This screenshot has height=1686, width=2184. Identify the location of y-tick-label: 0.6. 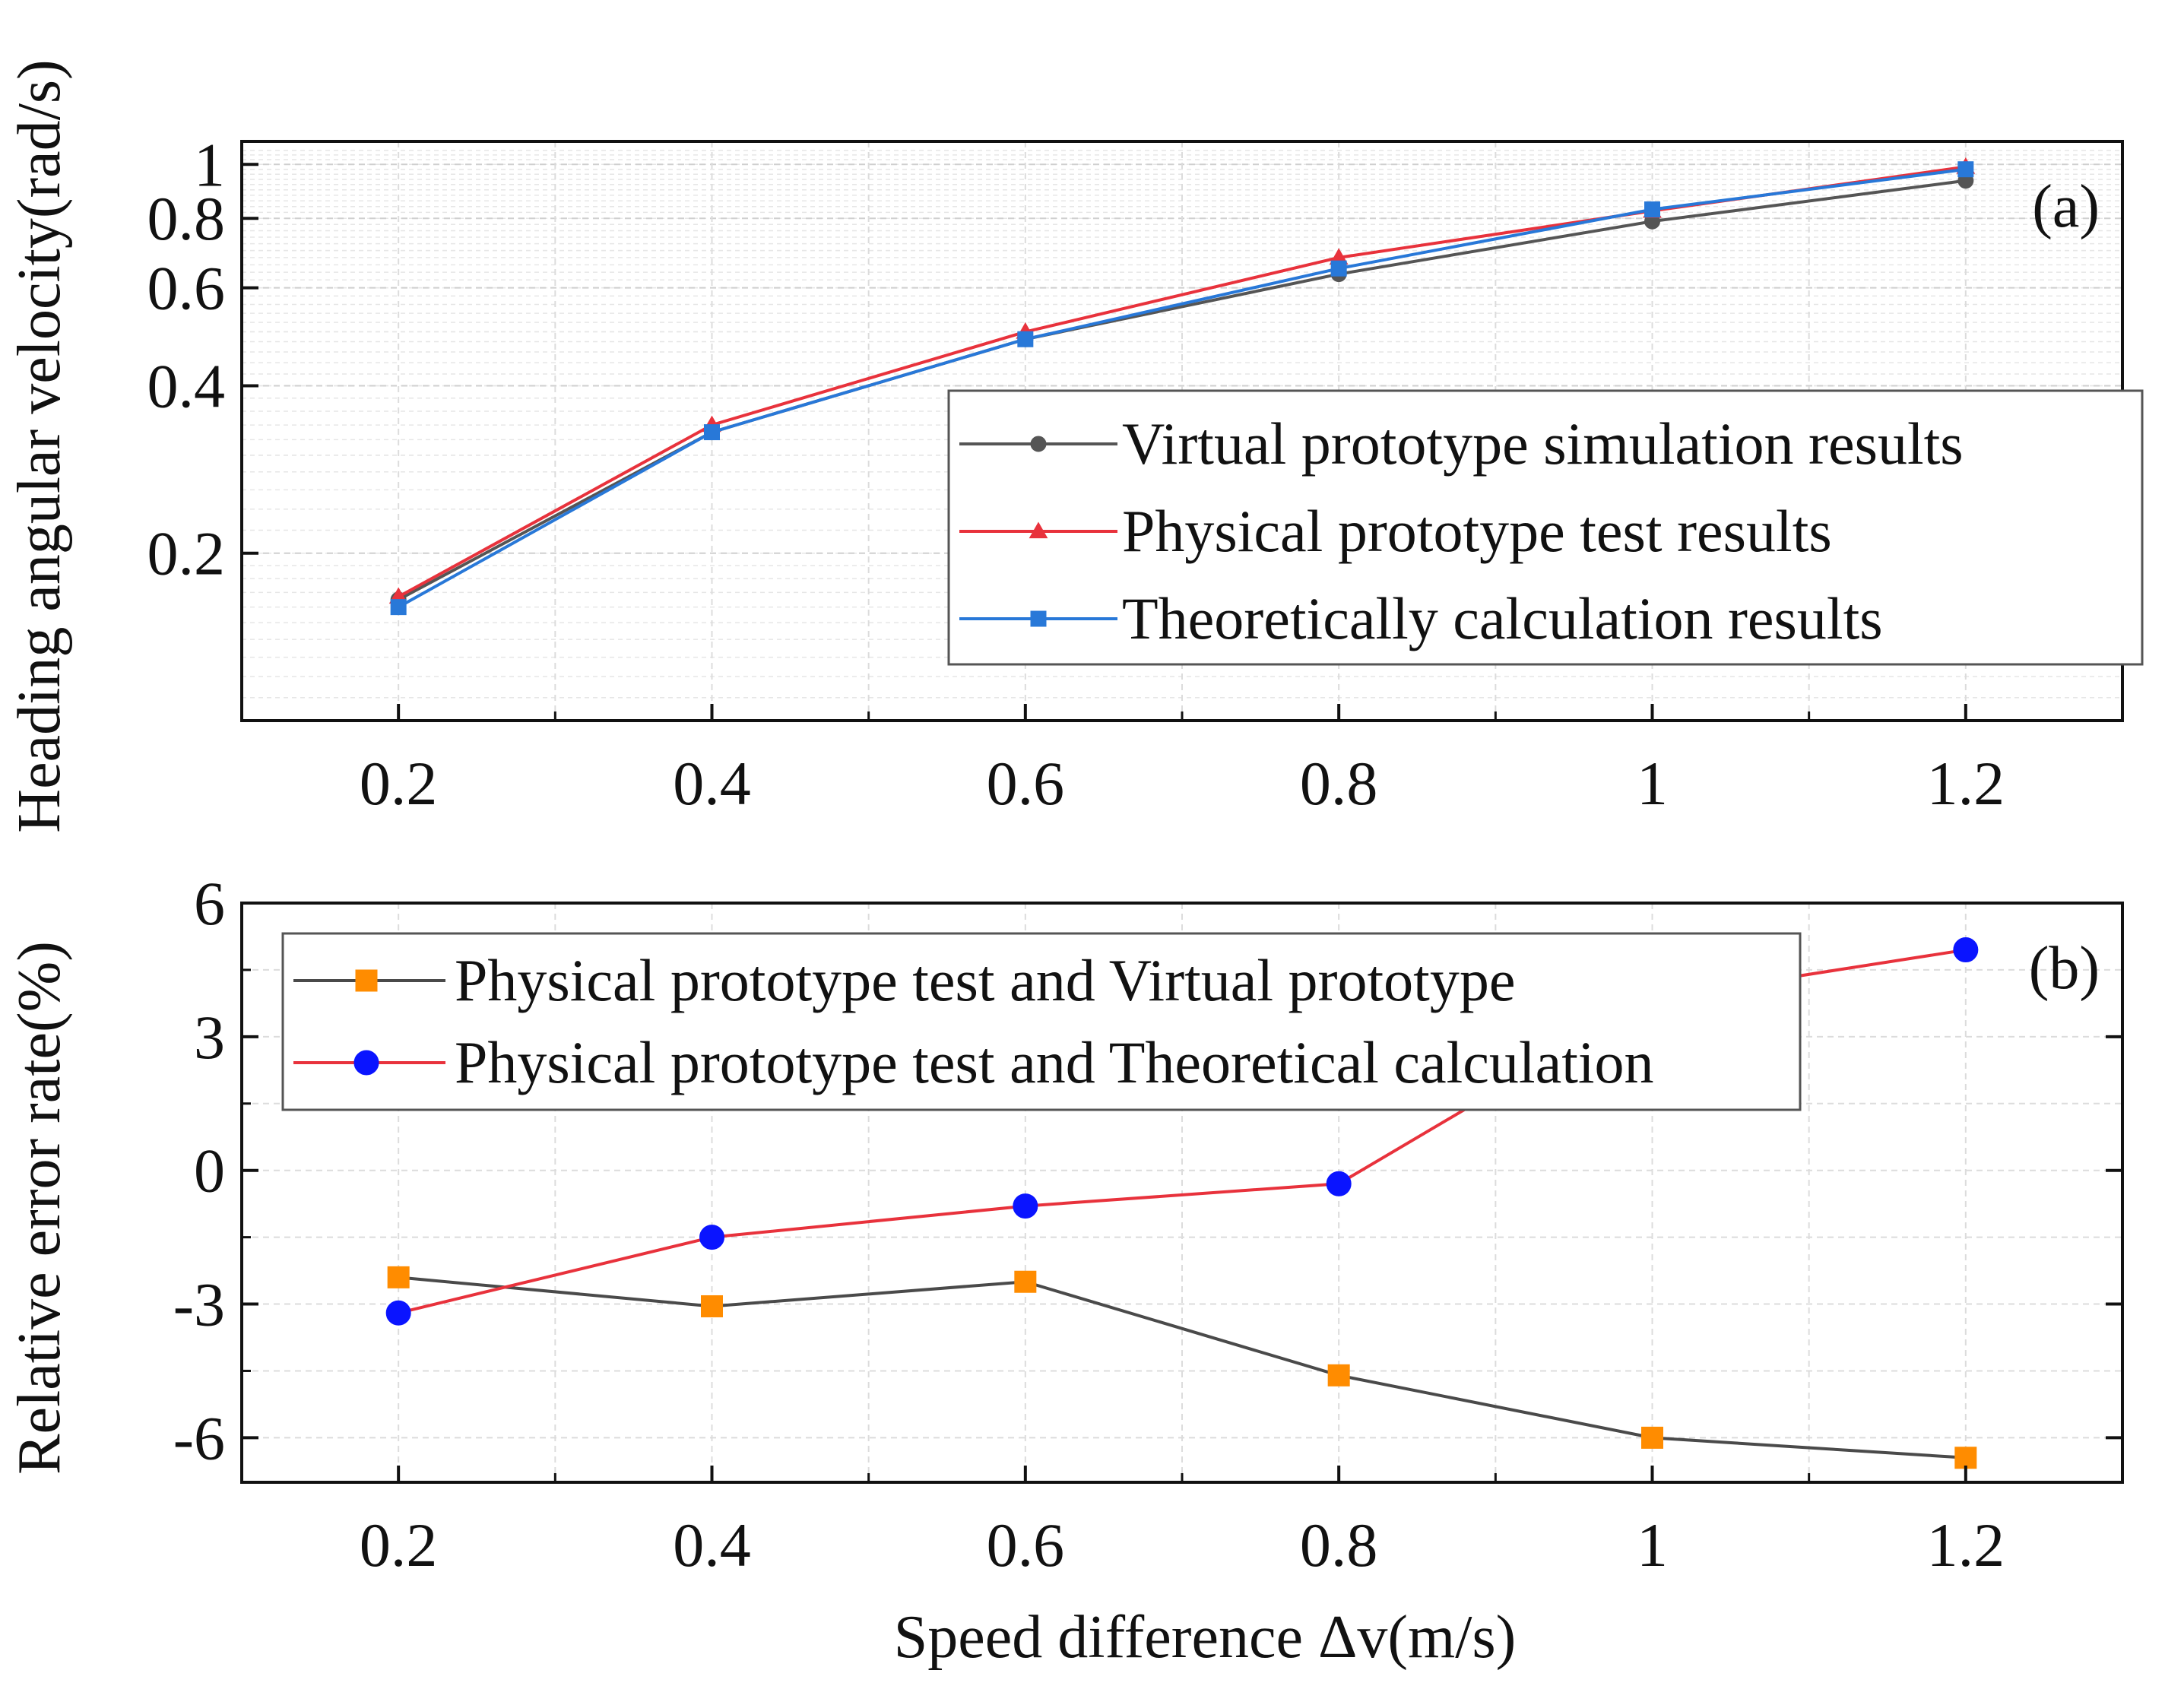
(186, 288).